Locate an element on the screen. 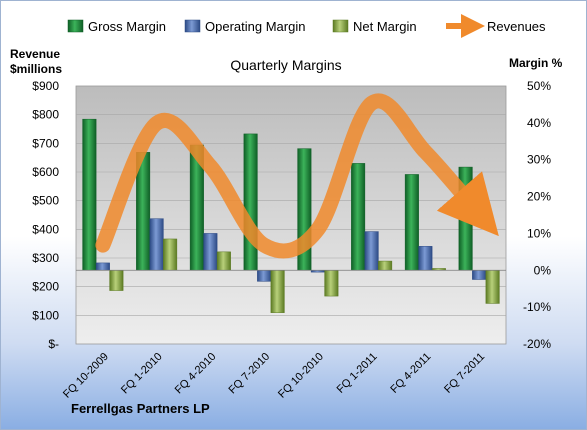 The image size is (587, 430). right-axis-ticks: -20% -10% 0% 10% 20% 30% 40% 50% is located at coordinates (537, 215).